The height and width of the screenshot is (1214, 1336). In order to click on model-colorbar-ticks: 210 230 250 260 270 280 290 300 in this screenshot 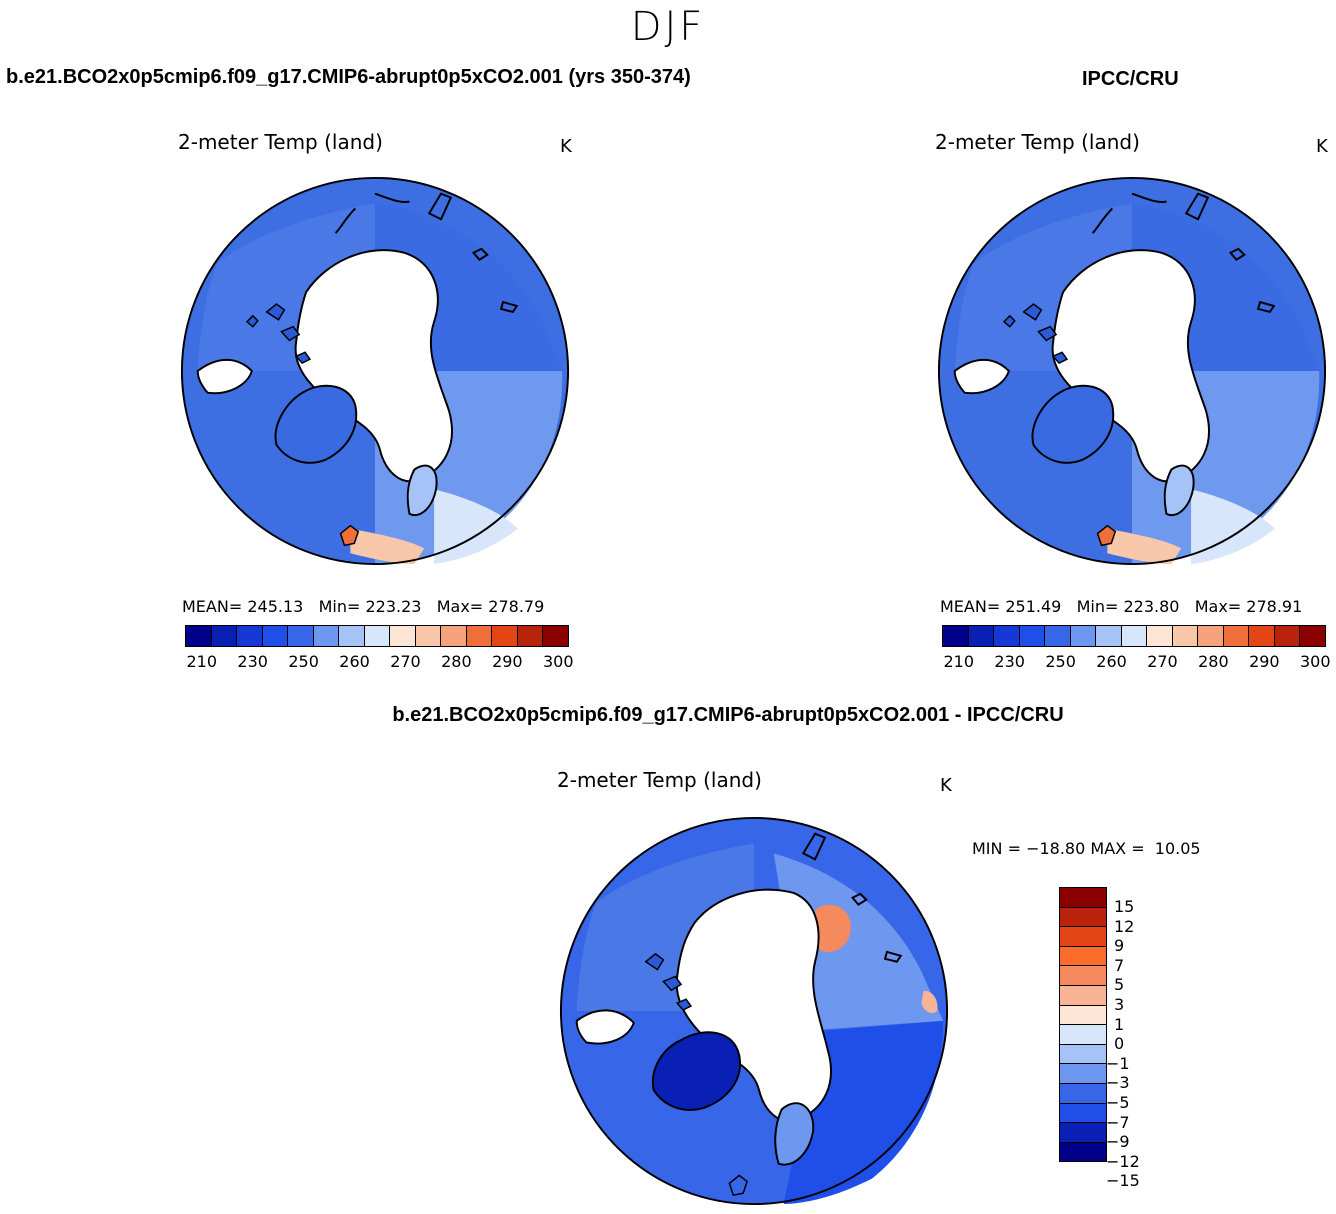, I will do `click(379, 662)`.